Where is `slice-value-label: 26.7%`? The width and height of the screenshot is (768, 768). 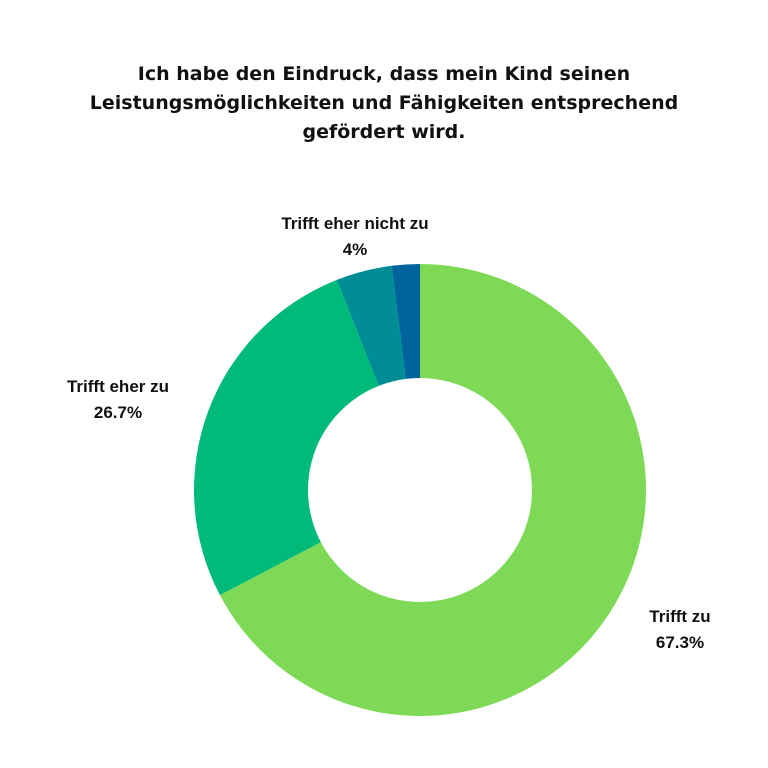 slice-value-label: 26.7% is located at coordinates (118, 412).